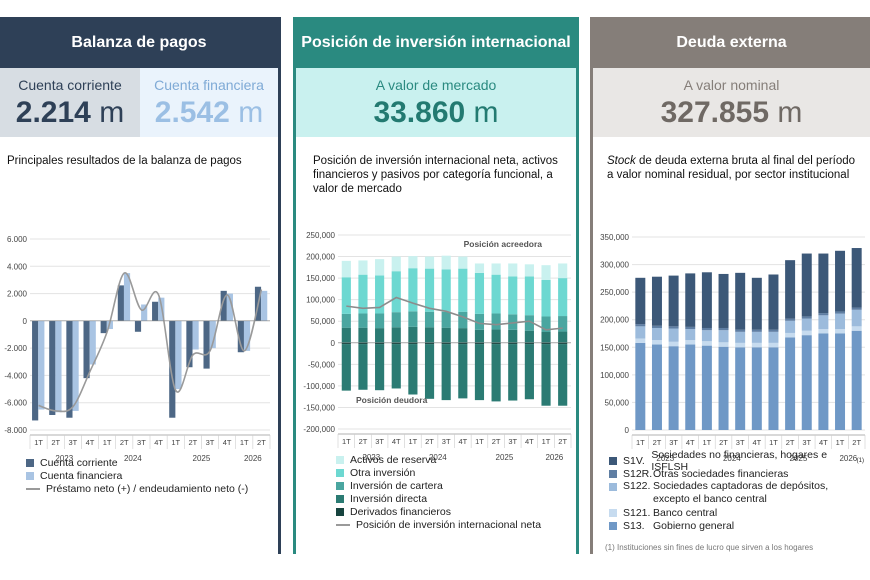 The image size is (870, 580). What do you see at coordinates (70, 102) in the screenshot?
I see `kpi-cuenta-corriente: Cuenta corriente 2.214 m` at bounding box center [70, 102].